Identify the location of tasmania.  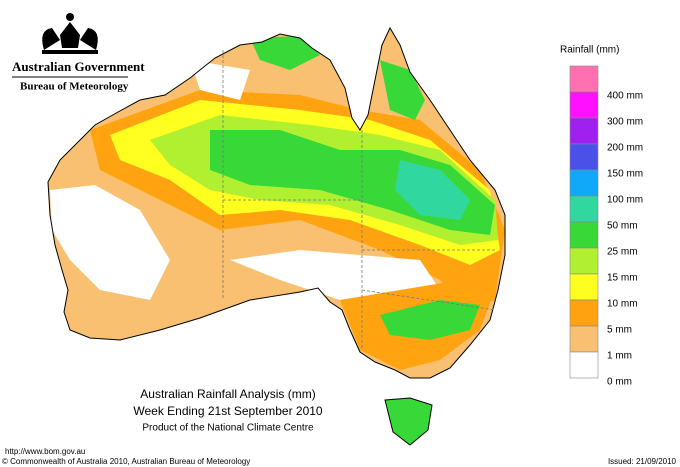
(408, 421).